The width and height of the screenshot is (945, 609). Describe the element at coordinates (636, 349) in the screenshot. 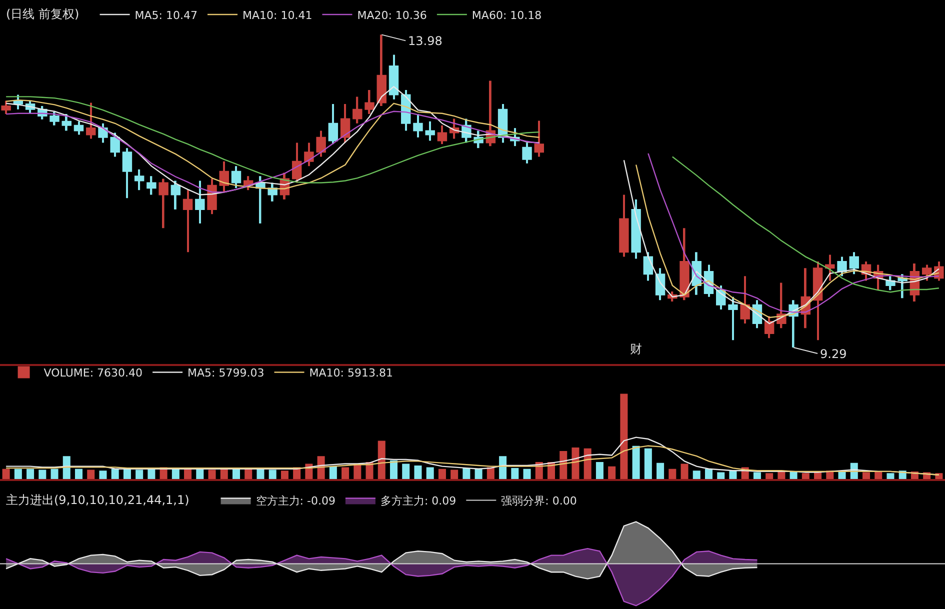

I see `annotation: 财` at that location.